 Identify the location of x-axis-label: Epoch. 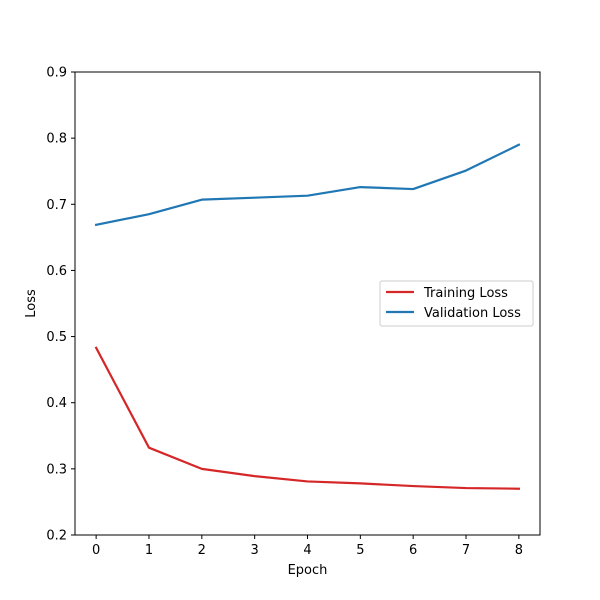
(308, 570).